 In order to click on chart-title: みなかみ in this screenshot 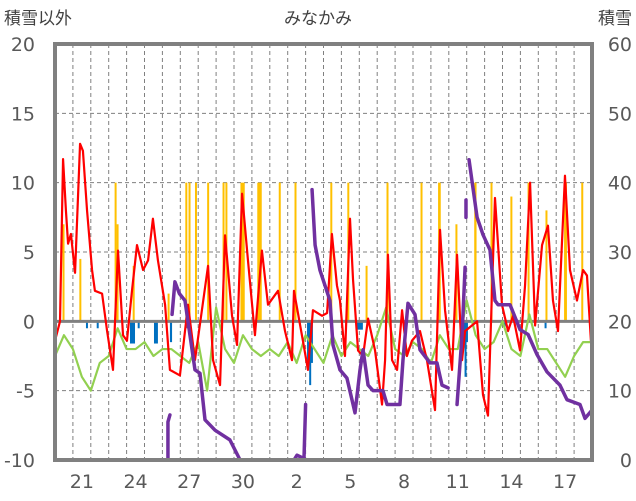, I will do `click(318, 19)`.